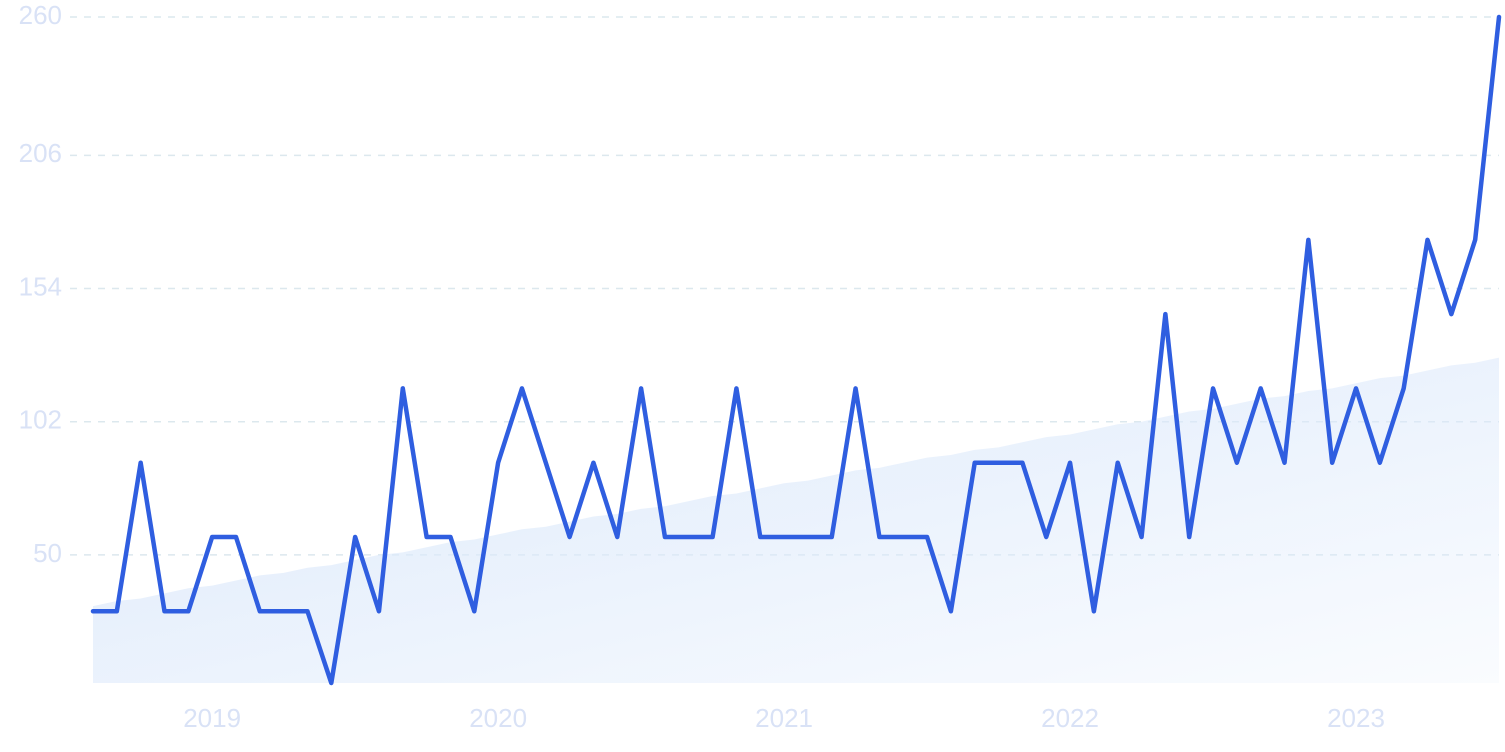  Describe the element at coordinates (40, 420) in the screenshot. I see `y-tick-label: 102` at that location.